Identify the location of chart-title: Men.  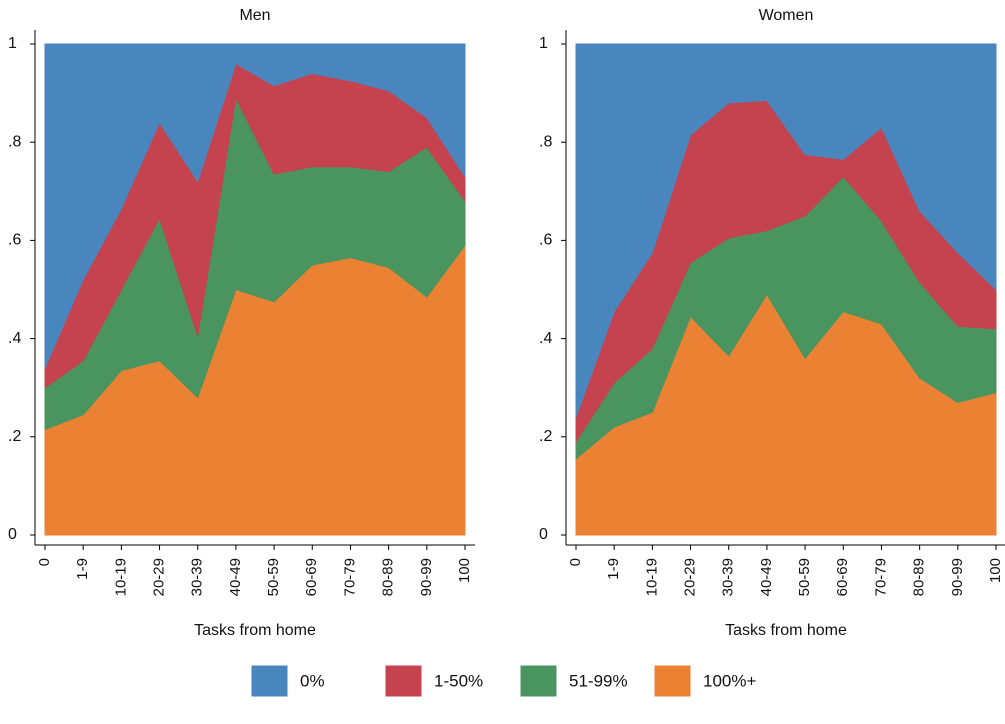
(254, 15).